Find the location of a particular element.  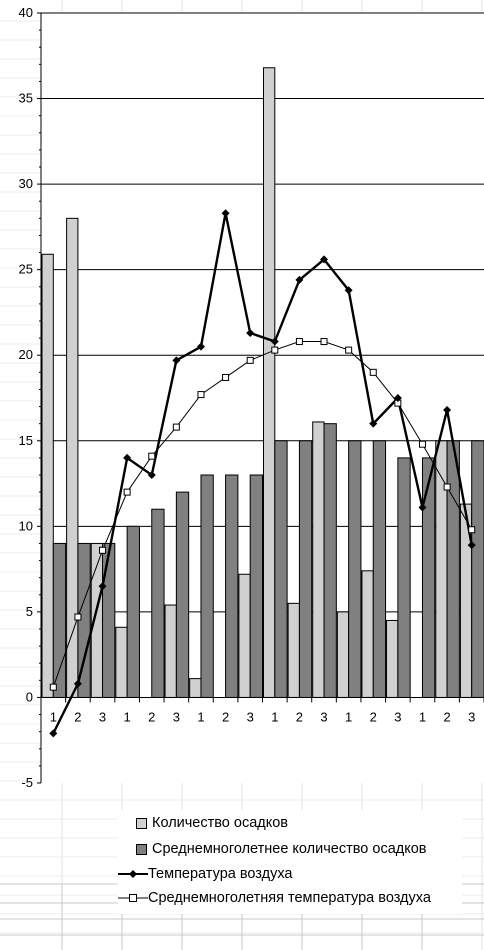

y-tick-label: 20 is located at coordinates (26, 354).